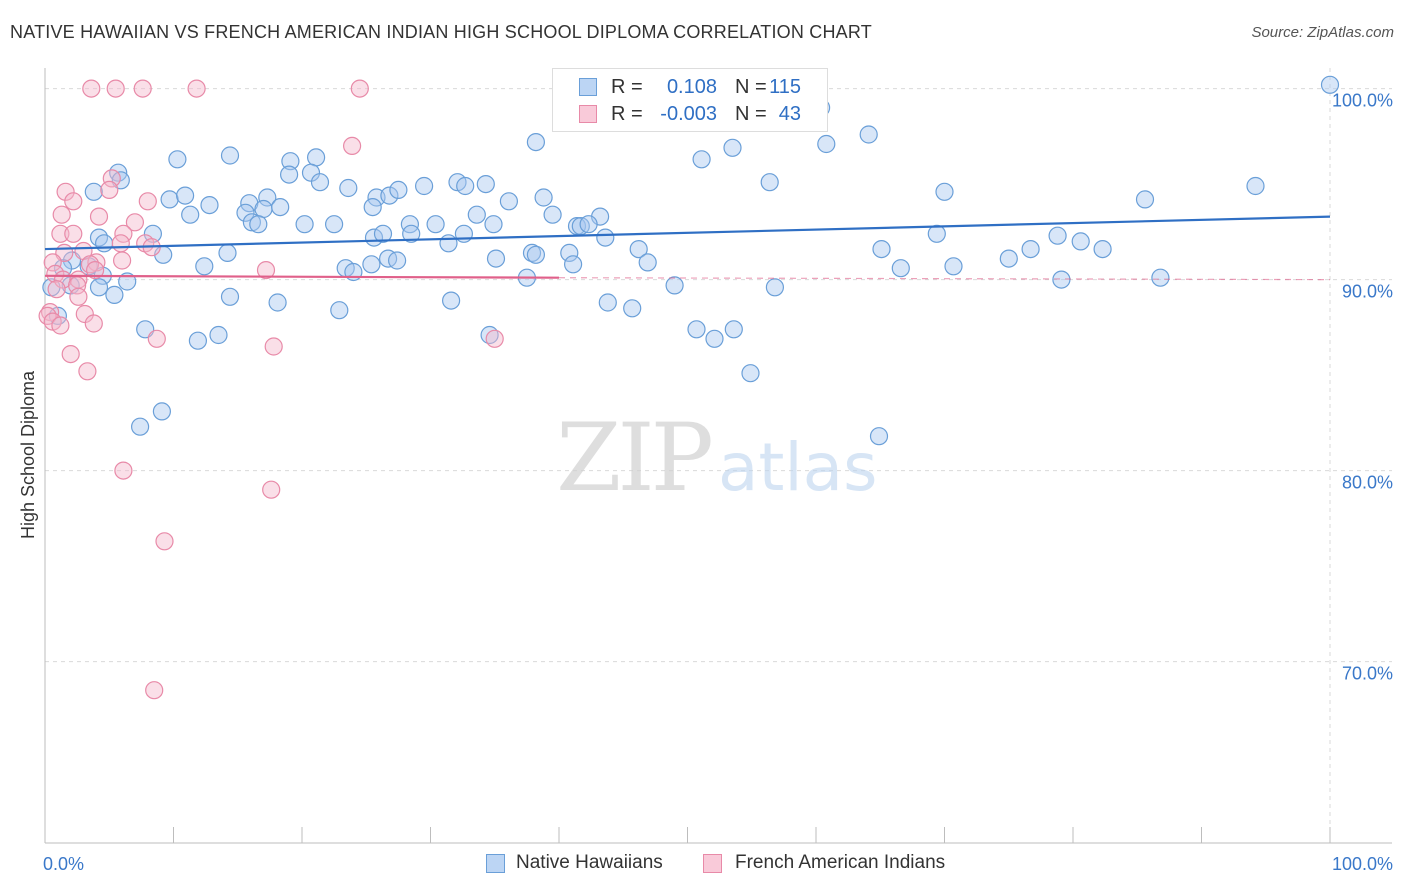  I want to click on r-value: -0.003, so click(688, 114).